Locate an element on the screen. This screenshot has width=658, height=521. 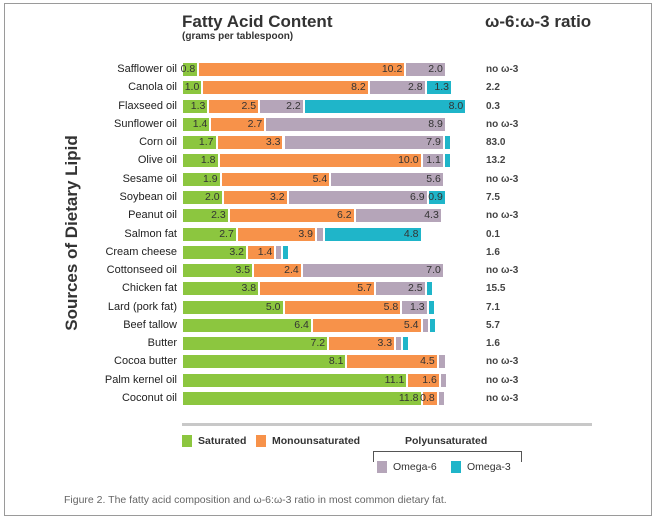
bar-omega-3: 0.9 is located at coordinates (436, 197).